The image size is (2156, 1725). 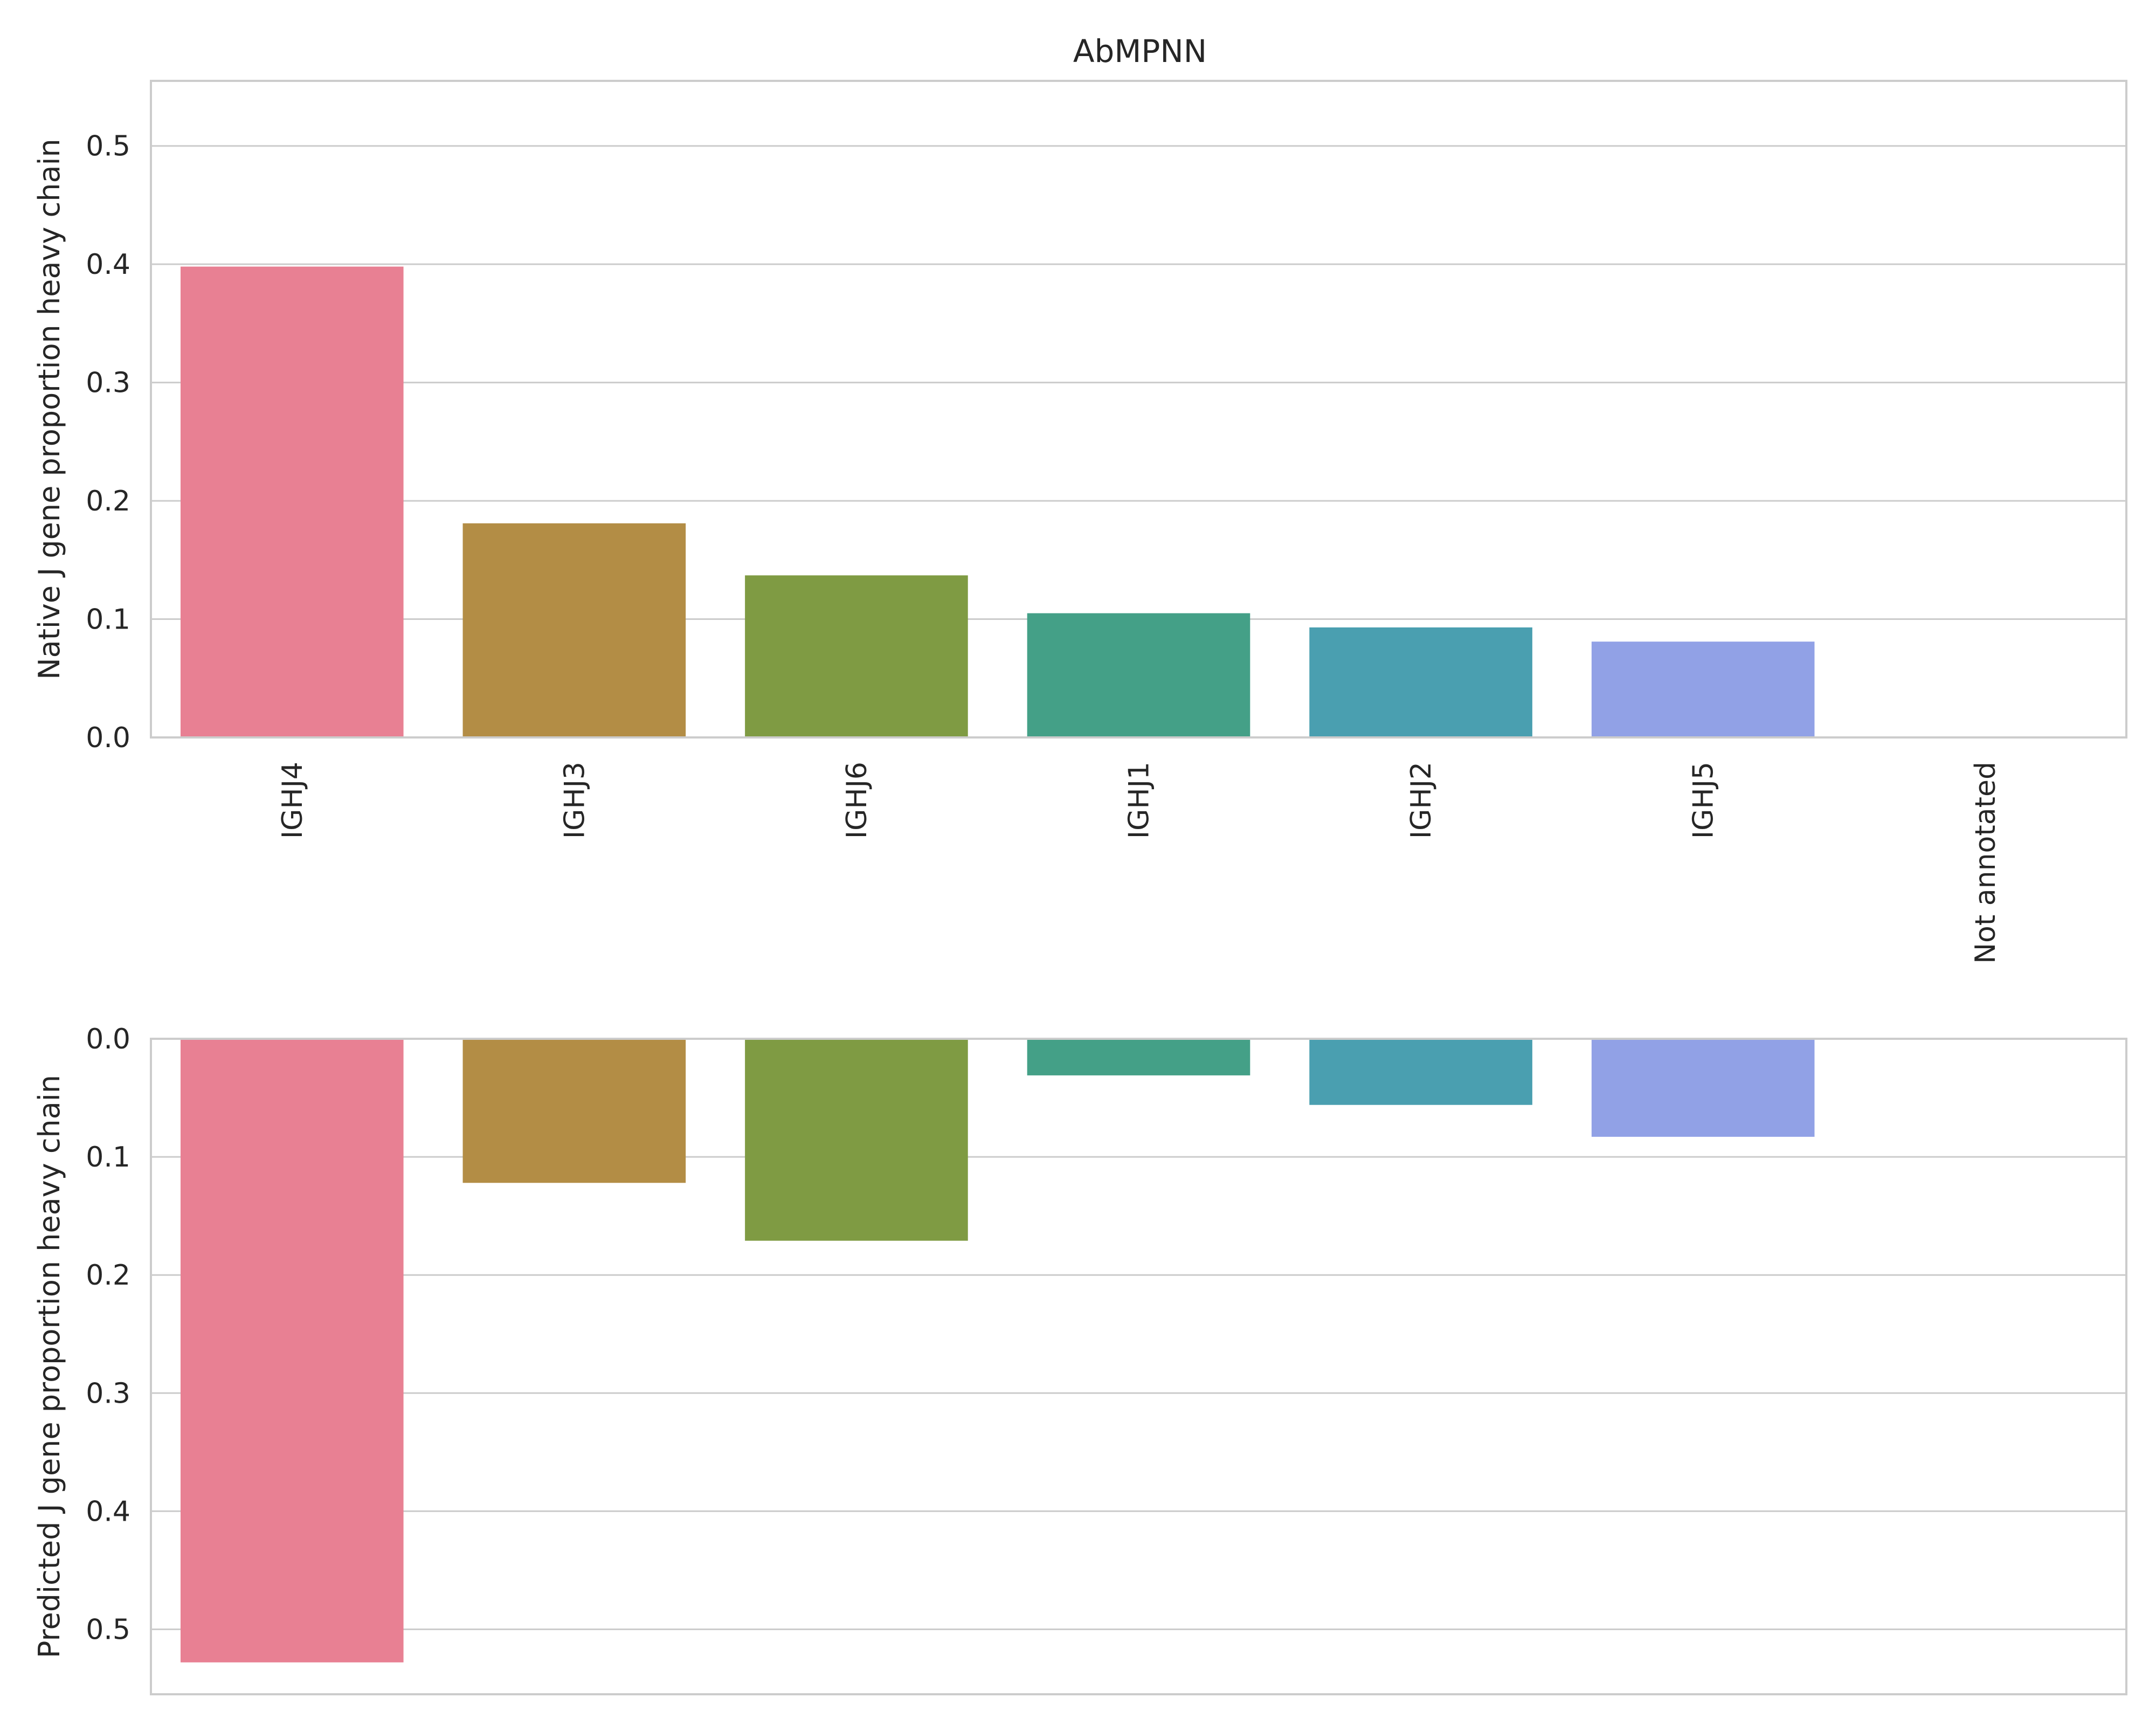 I want to click on x-tick-label: Not annotated, so click(x=1986, y=863).